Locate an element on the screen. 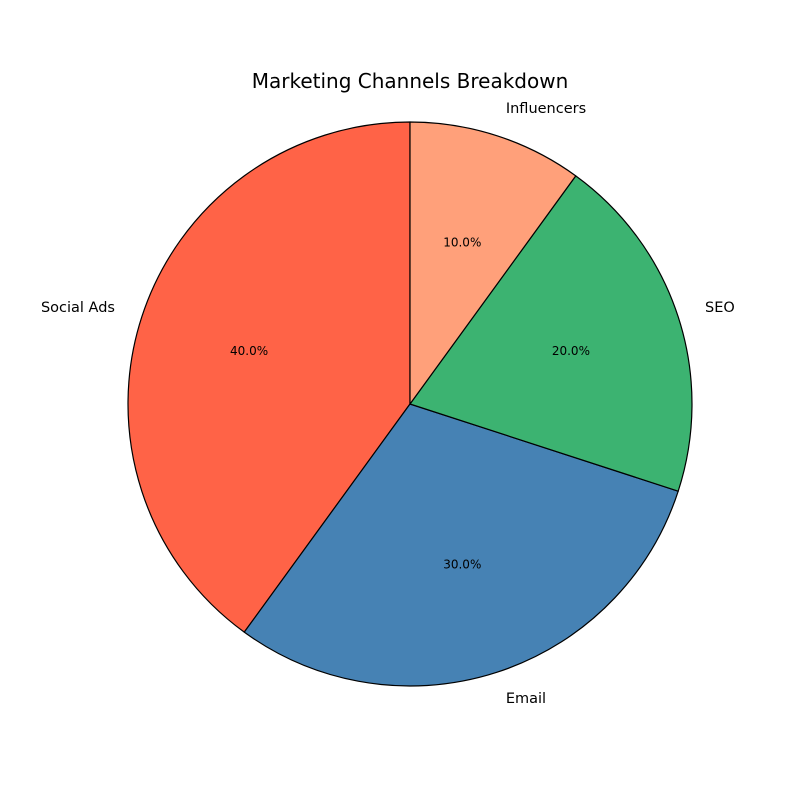  pie-slice-seo is located at coordinates (551, 333).